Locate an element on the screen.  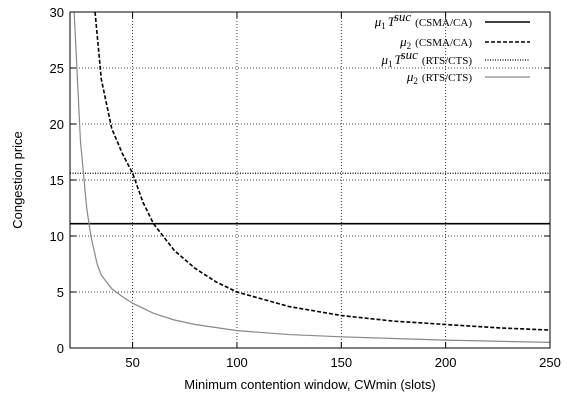
x-tick-label: 250 is located at coordinates (550, 362).